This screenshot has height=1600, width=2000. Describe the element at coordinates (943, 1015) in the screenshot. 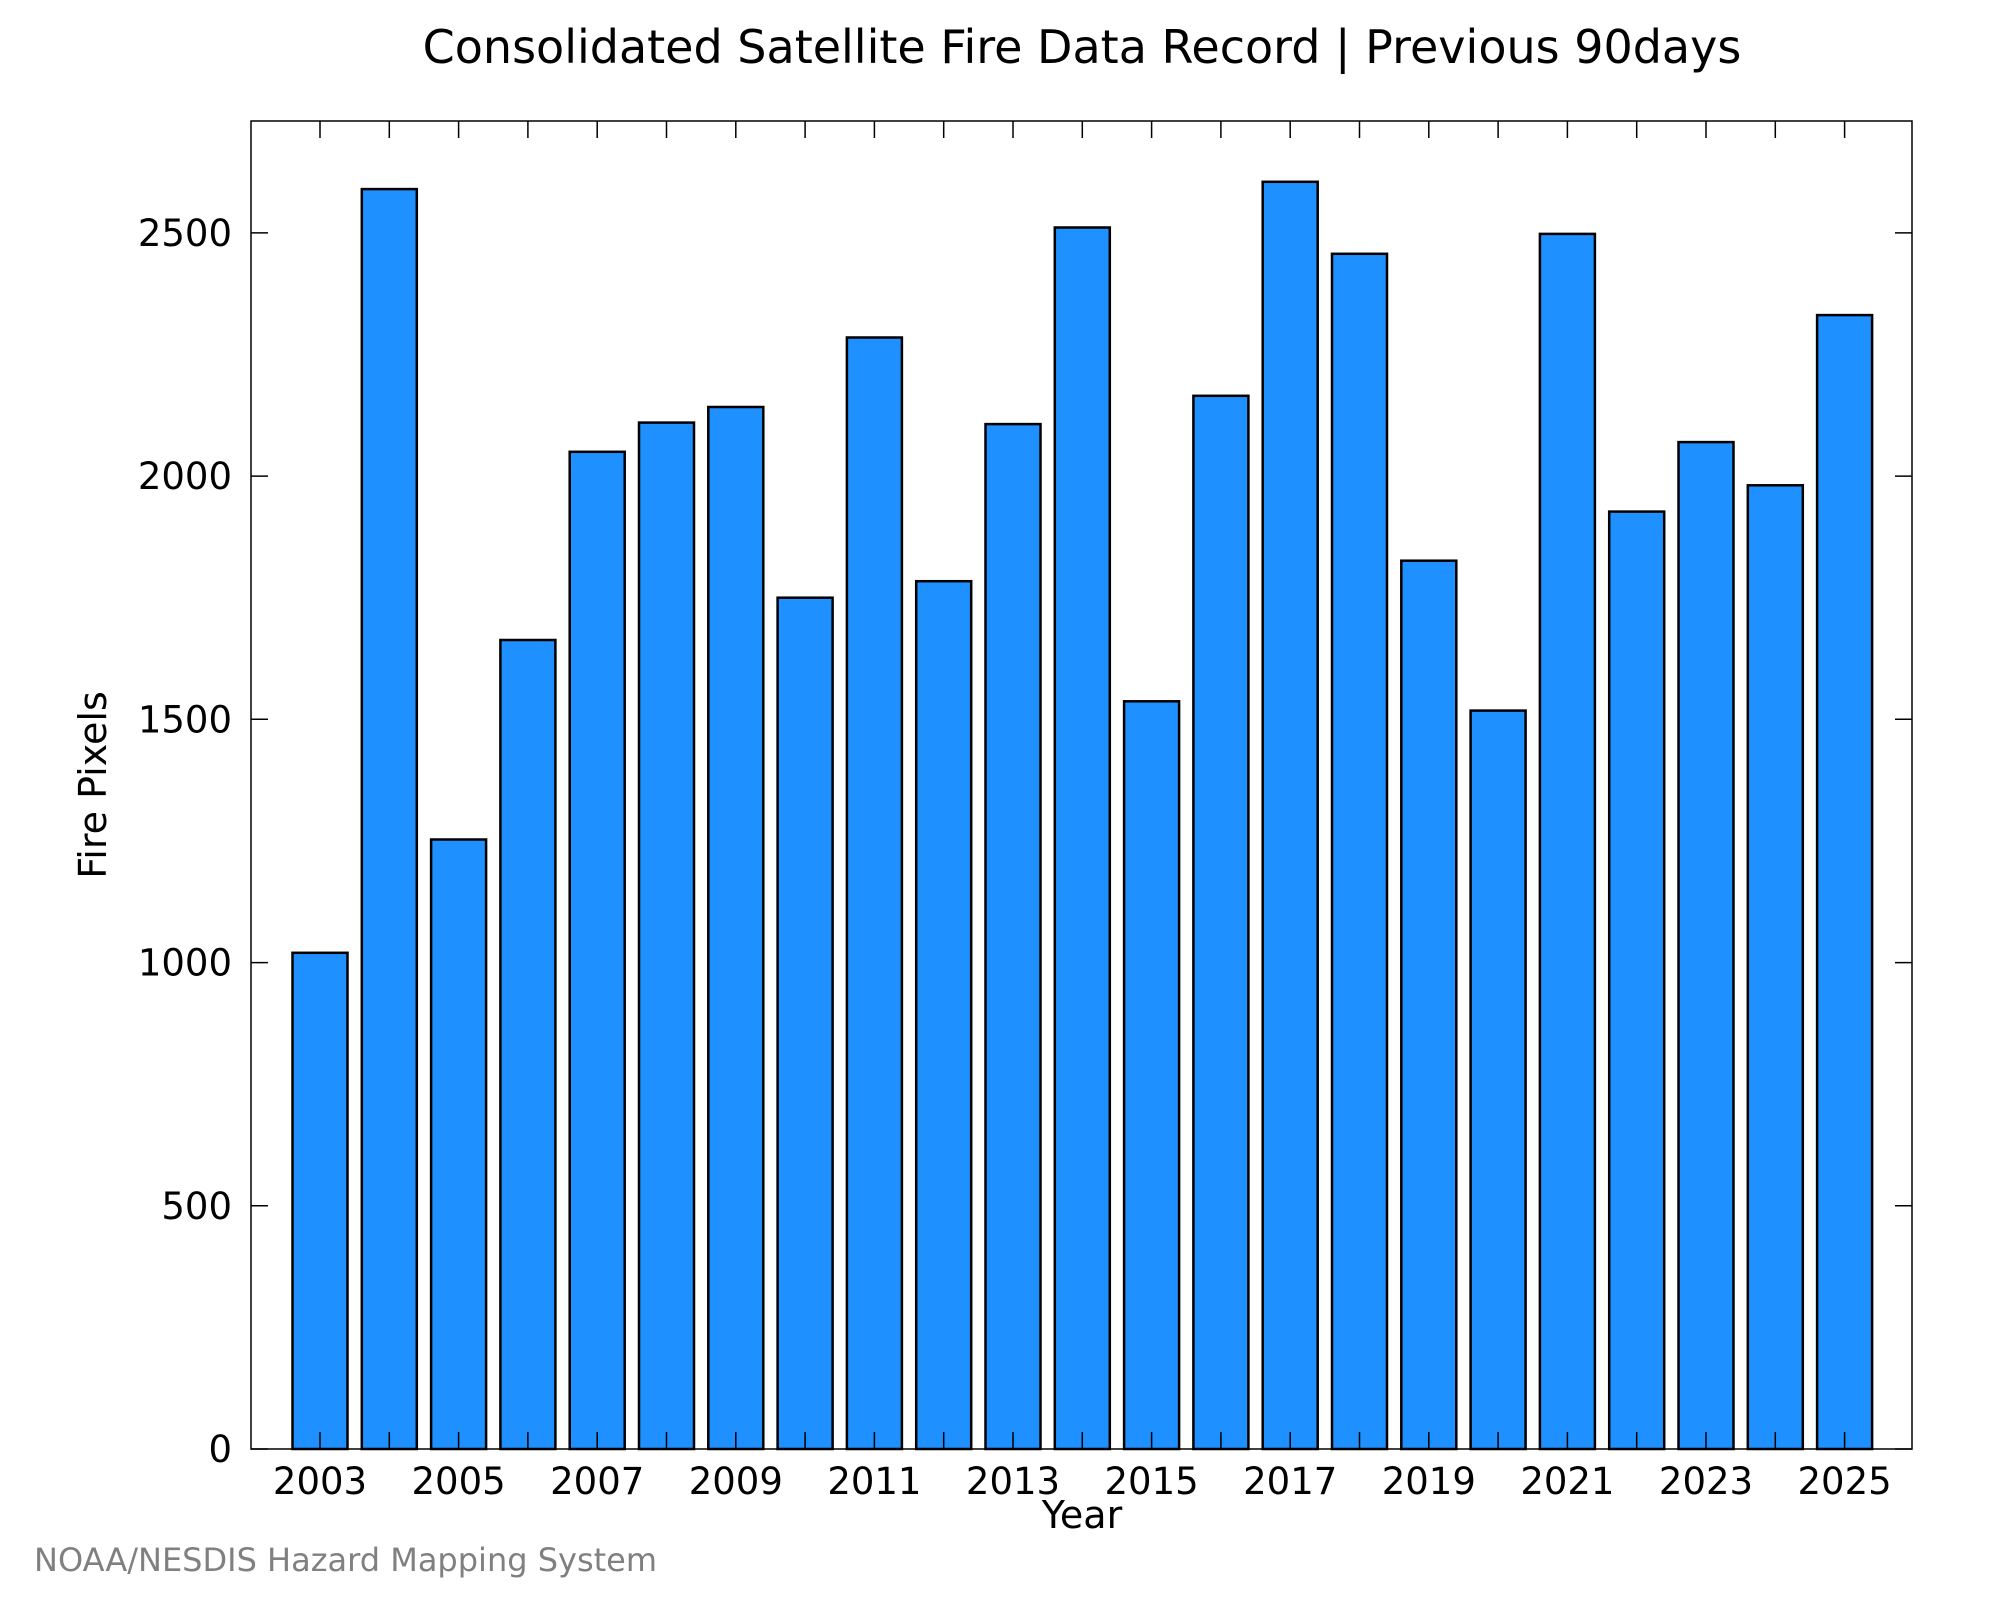

I see `bar-2012` at that location.